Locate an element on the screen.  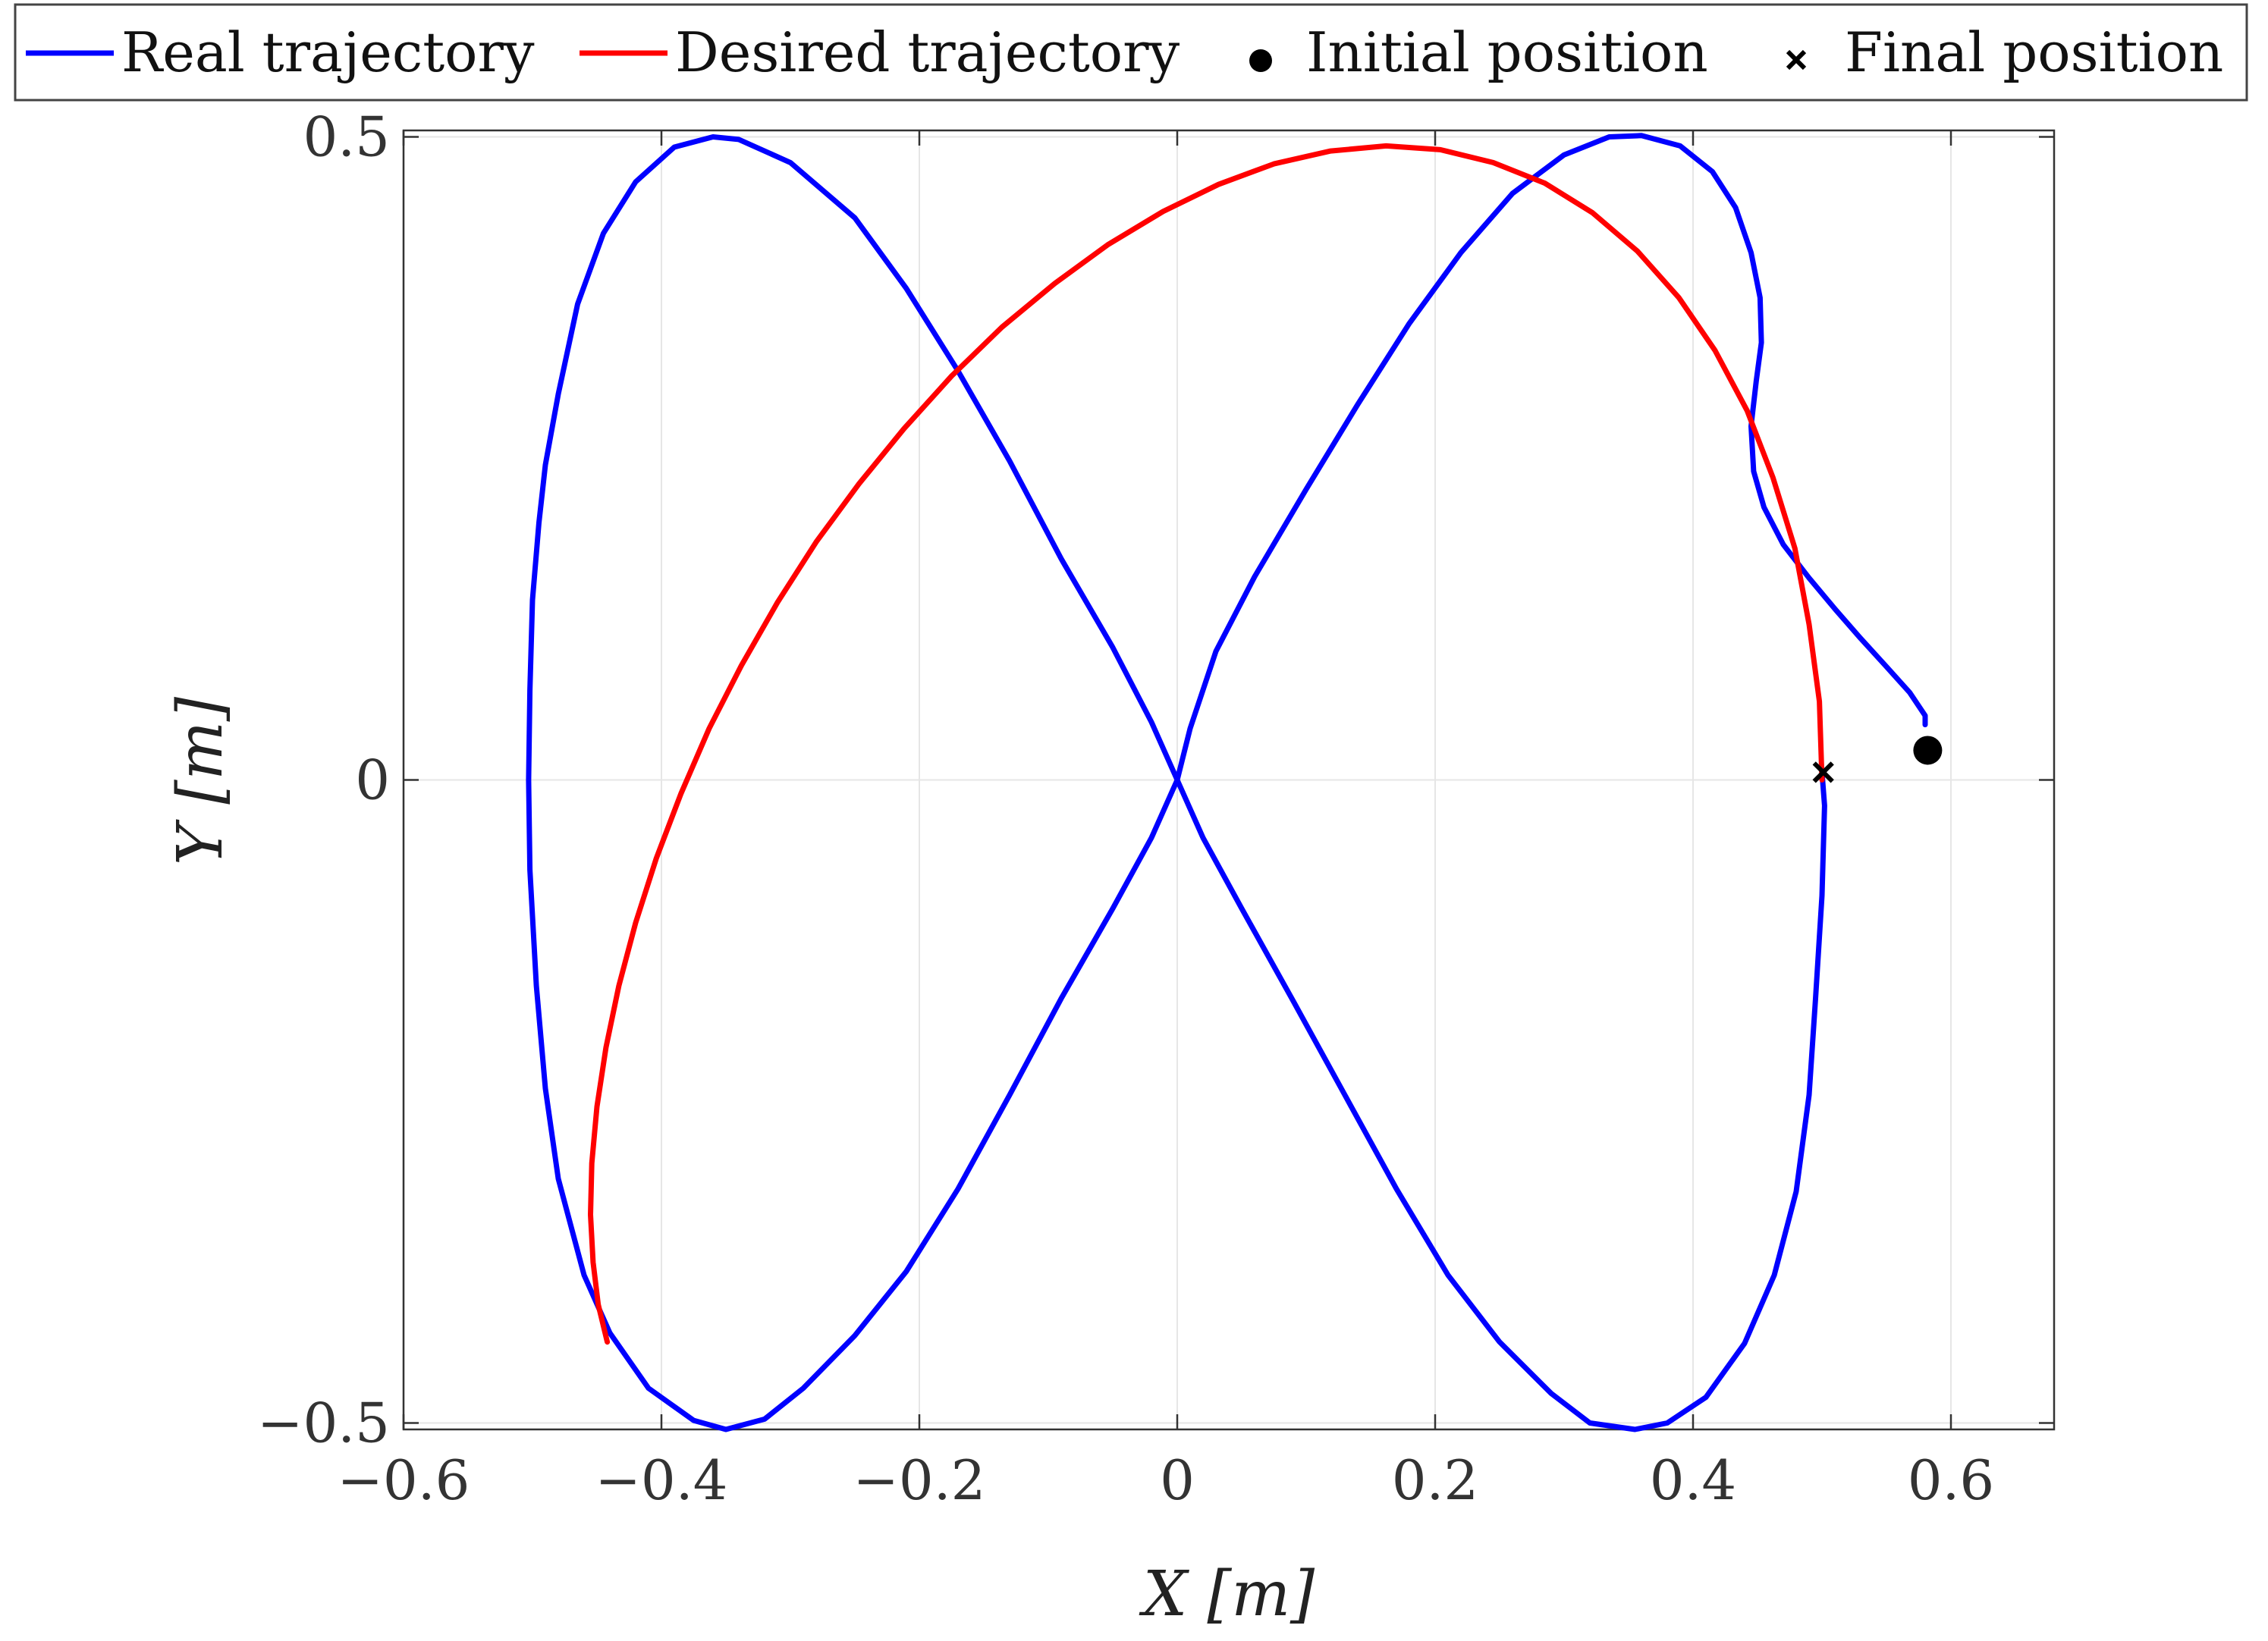
legend-initial-dot-icon is located at coordinates (1260, 60).